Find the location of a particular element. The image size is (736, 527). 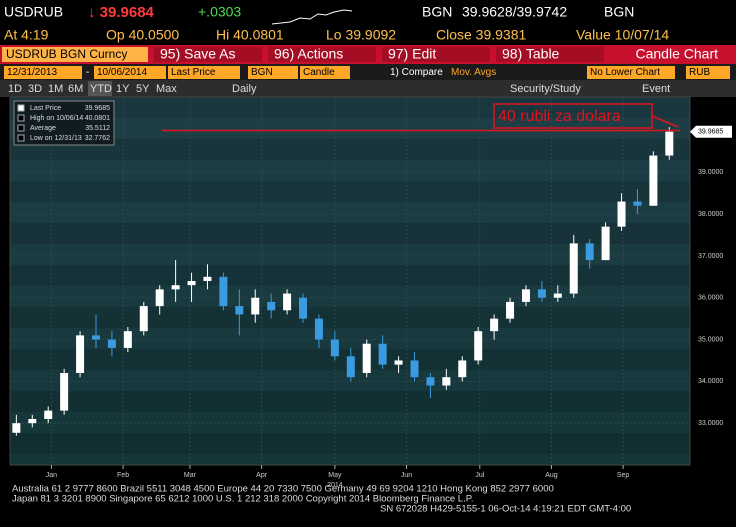

end-date-box is located at coordinates (130, 72).